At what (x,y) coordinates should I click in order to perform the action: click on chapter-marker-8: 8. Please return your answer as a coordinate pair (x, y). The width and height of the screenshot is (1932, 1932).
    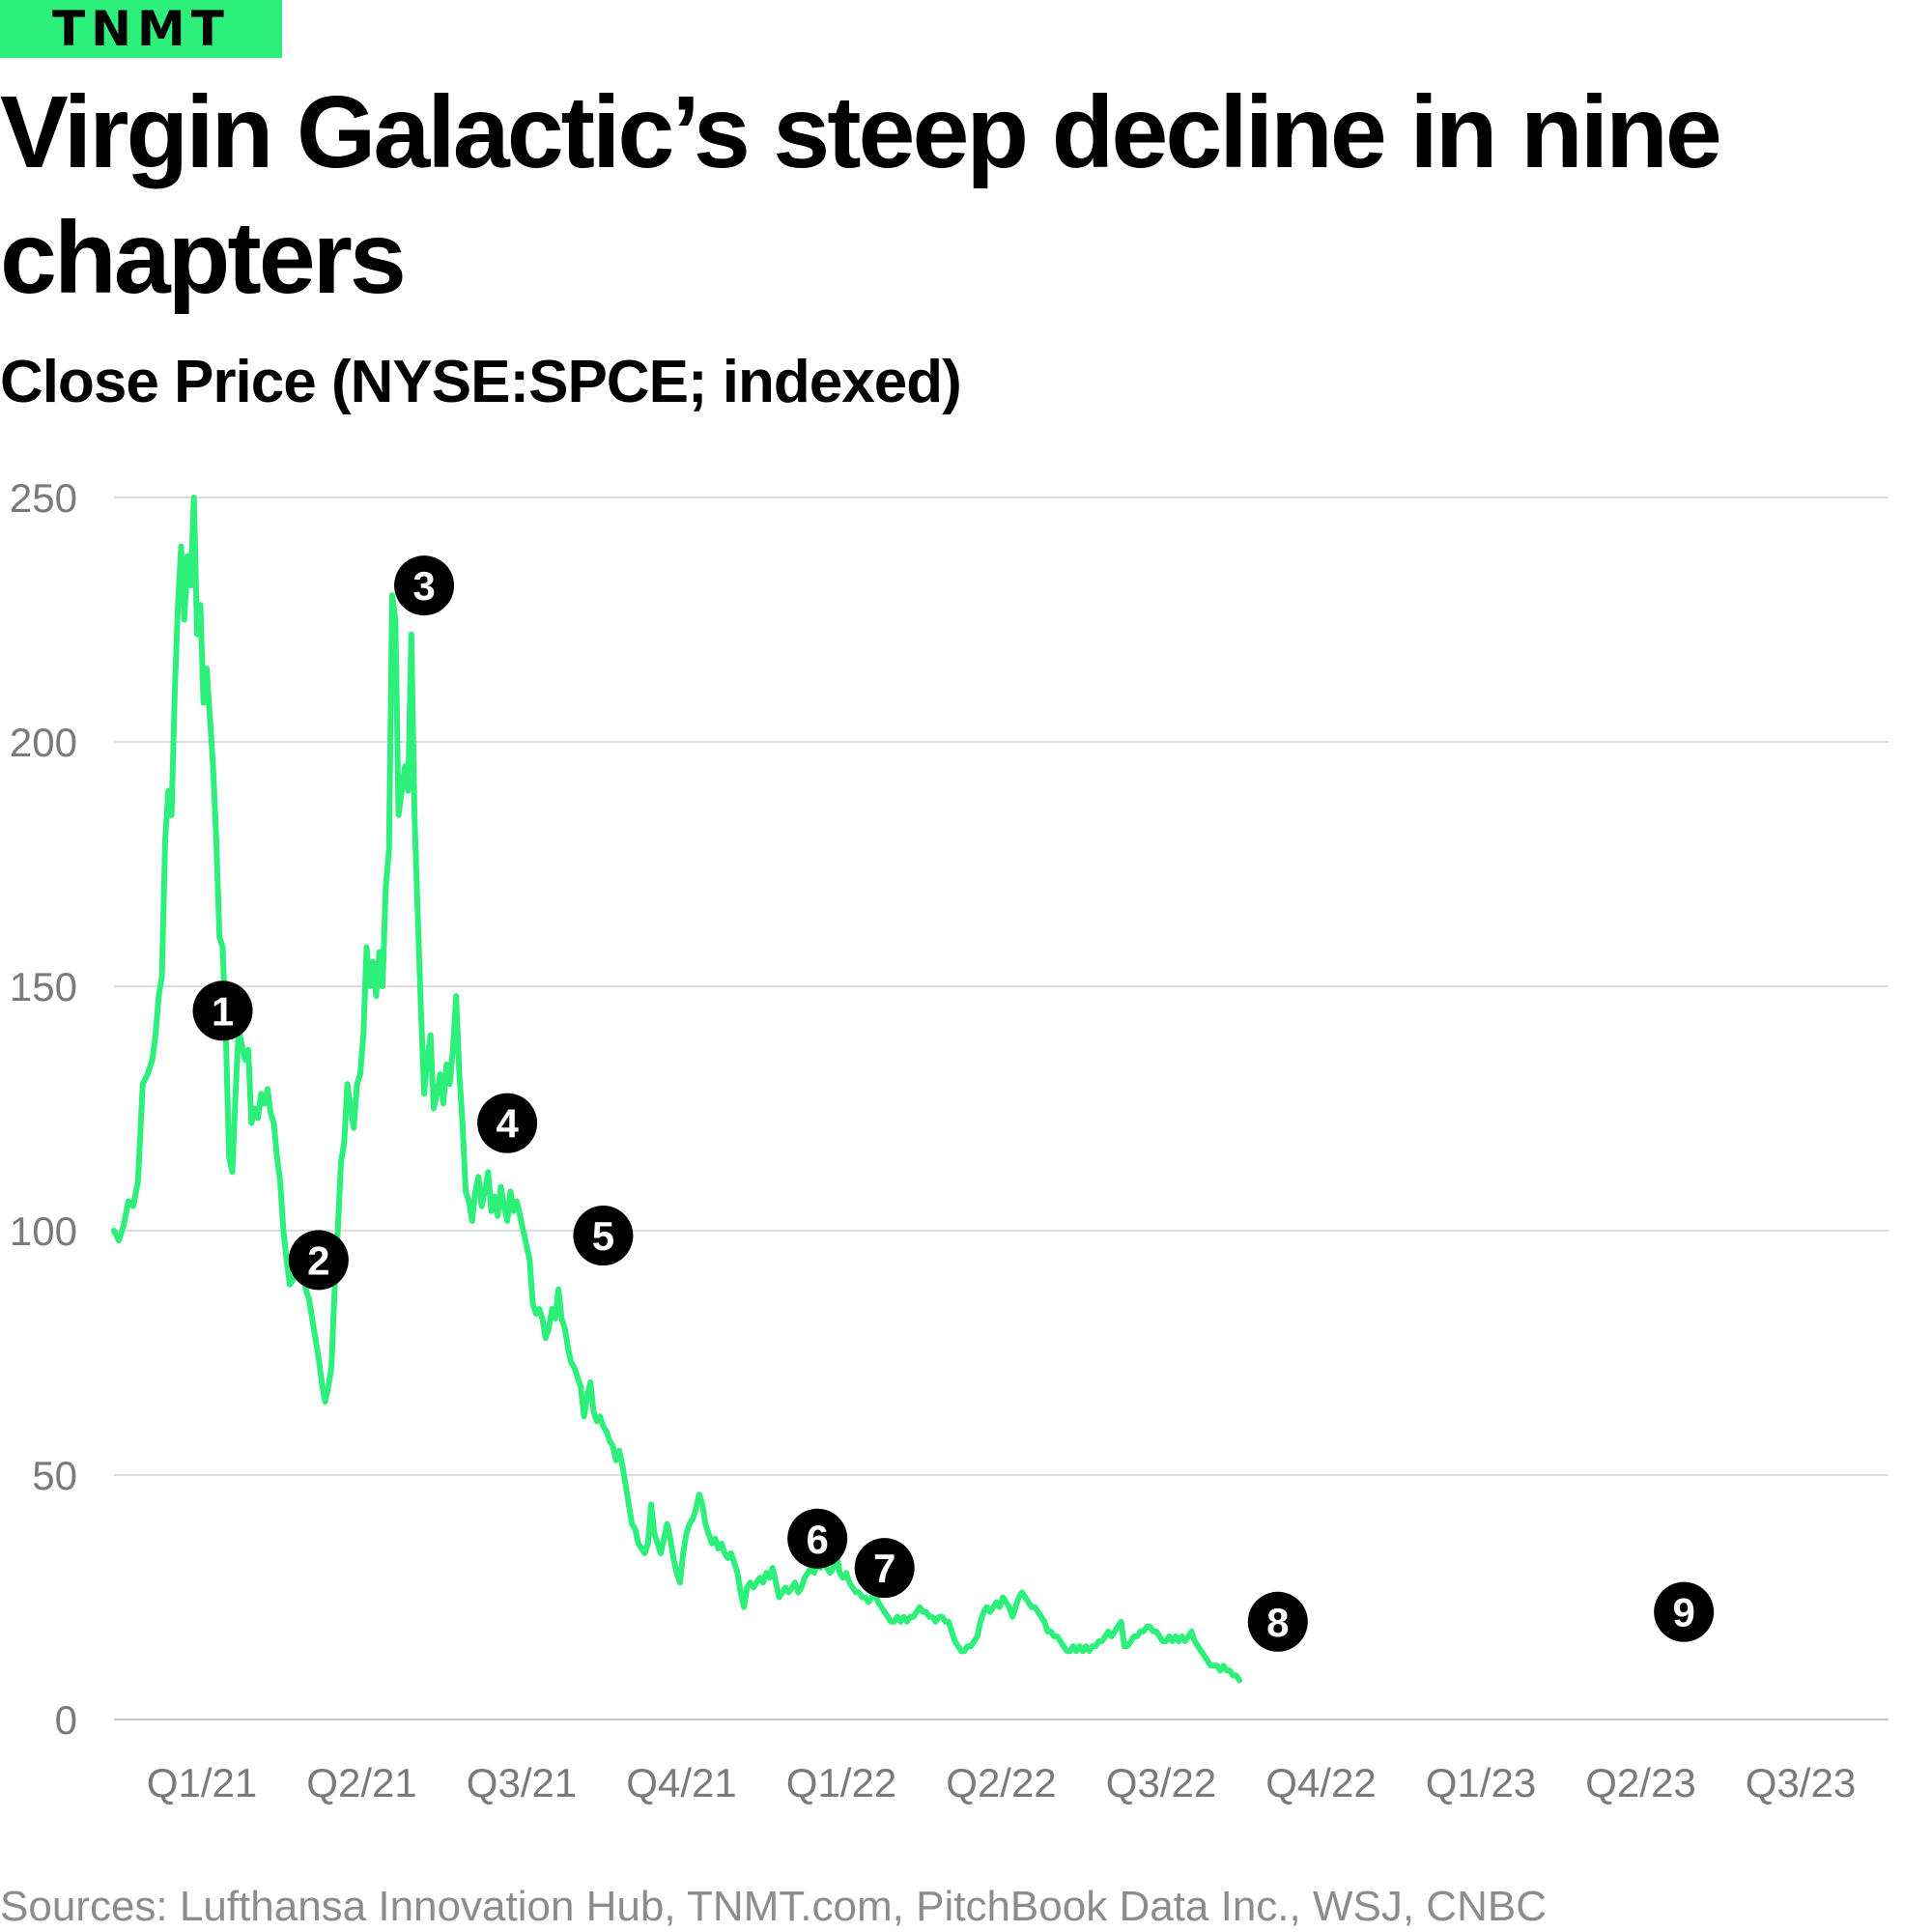
    Looking at the image, I should click on (1277, 1621).